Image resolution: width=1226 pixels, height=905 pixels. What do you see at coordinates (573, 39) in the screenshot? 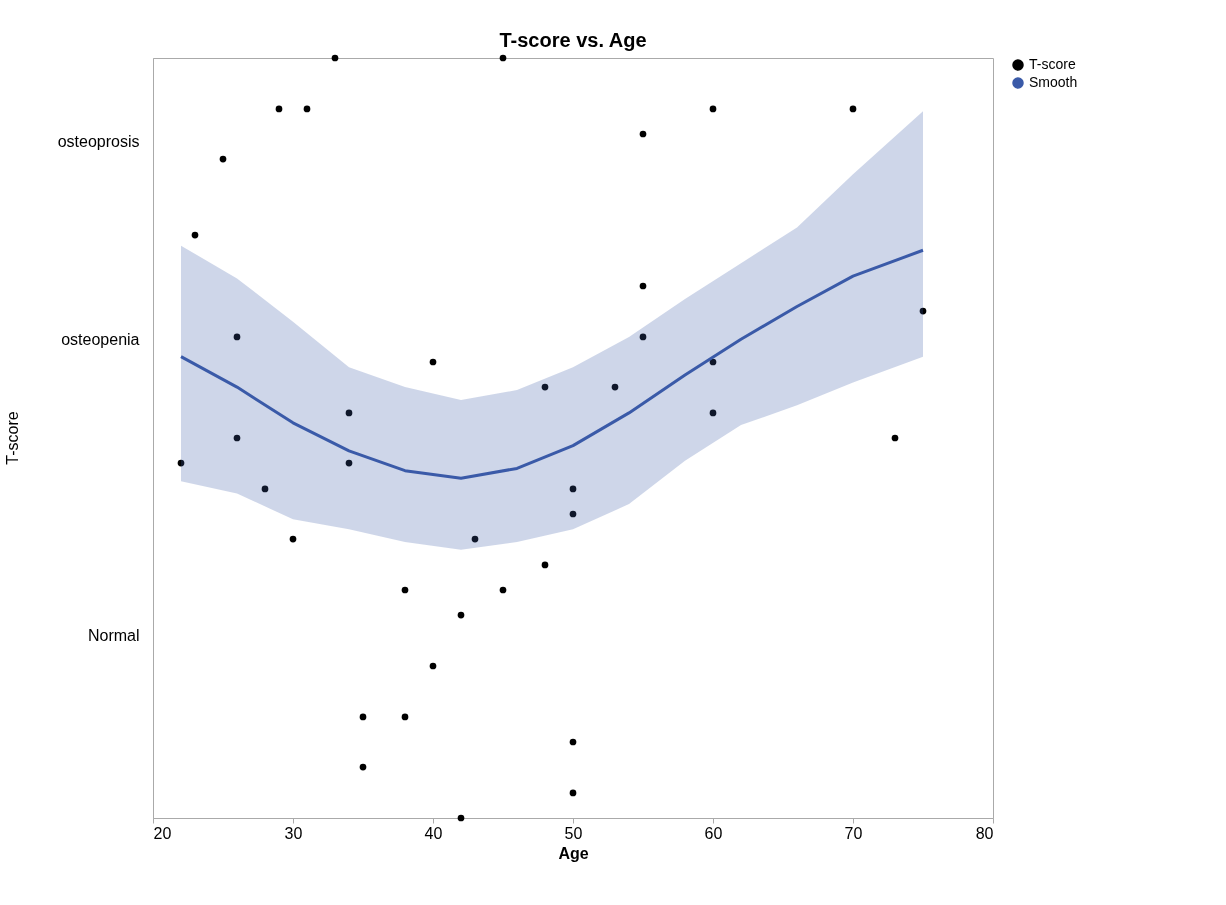
I see `chart-title: T-score vs. Age` at bounding box center [573, 39].